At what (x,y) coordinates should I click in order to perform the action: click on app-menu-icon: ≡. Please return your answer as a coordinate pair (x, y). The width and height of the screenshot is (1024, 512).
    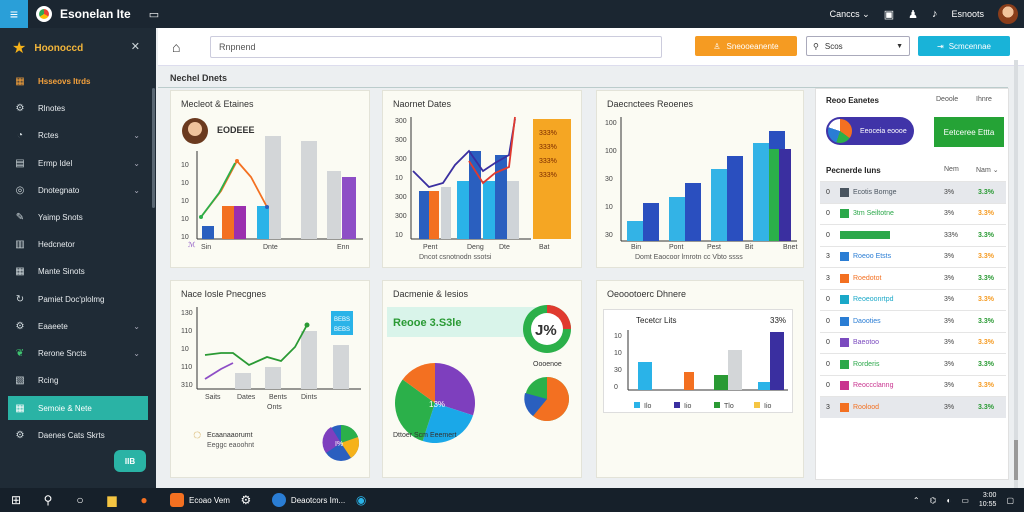
    Looking at the image, I should click on (14, 14).